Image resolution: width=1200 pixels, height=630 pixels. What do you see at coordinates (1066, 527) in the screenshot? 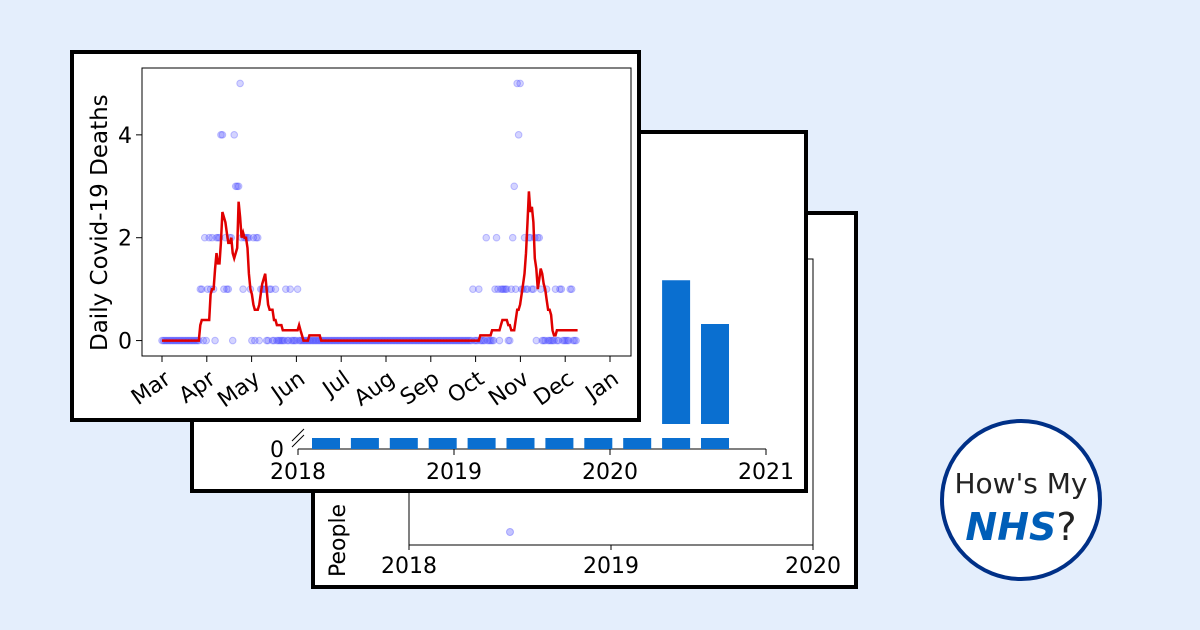
I see `logo-question-mark: ?` at bounding box center [1066, 527].